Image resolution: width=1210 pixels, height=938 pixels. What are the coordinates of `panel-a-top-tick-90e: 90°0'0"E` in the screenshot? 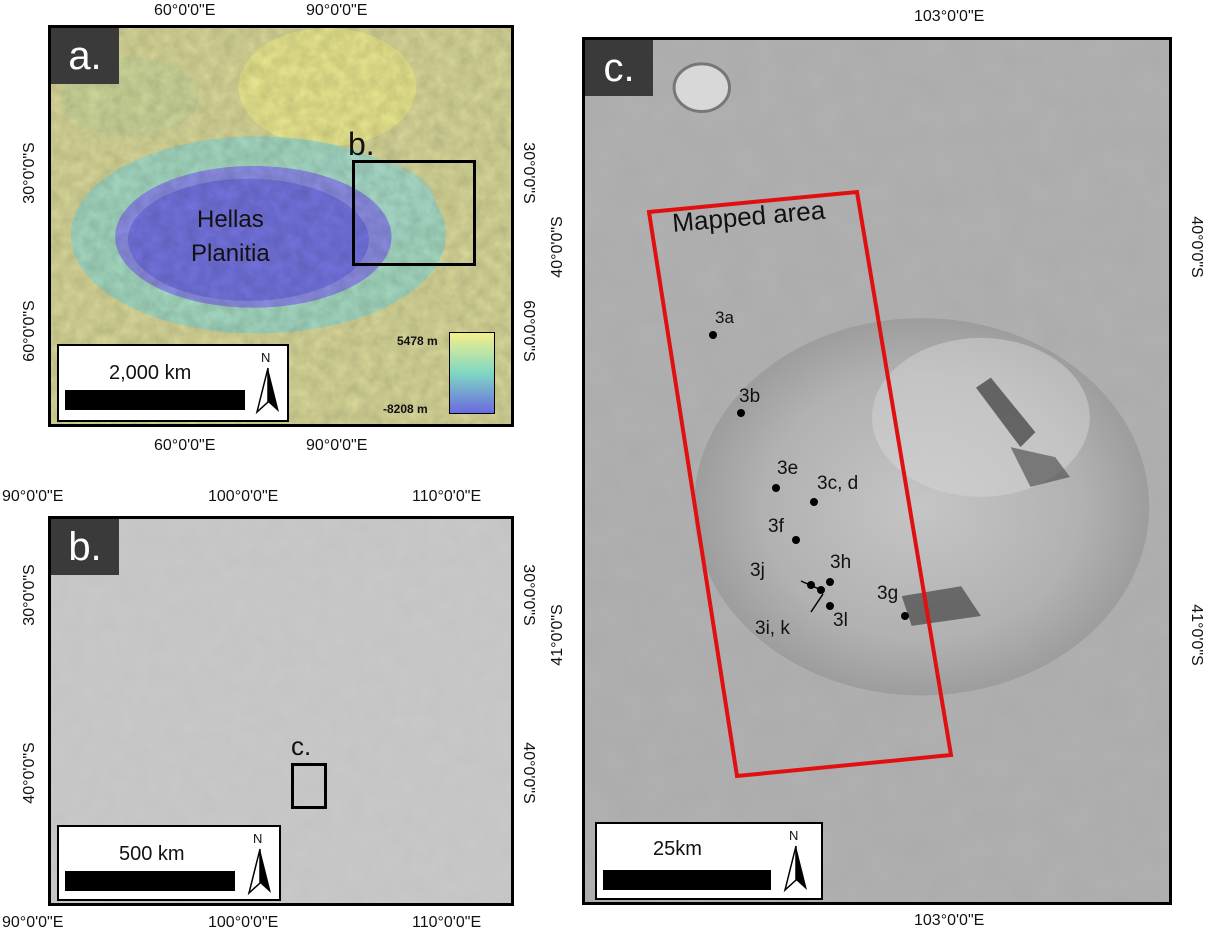 It's located at (337, 10).